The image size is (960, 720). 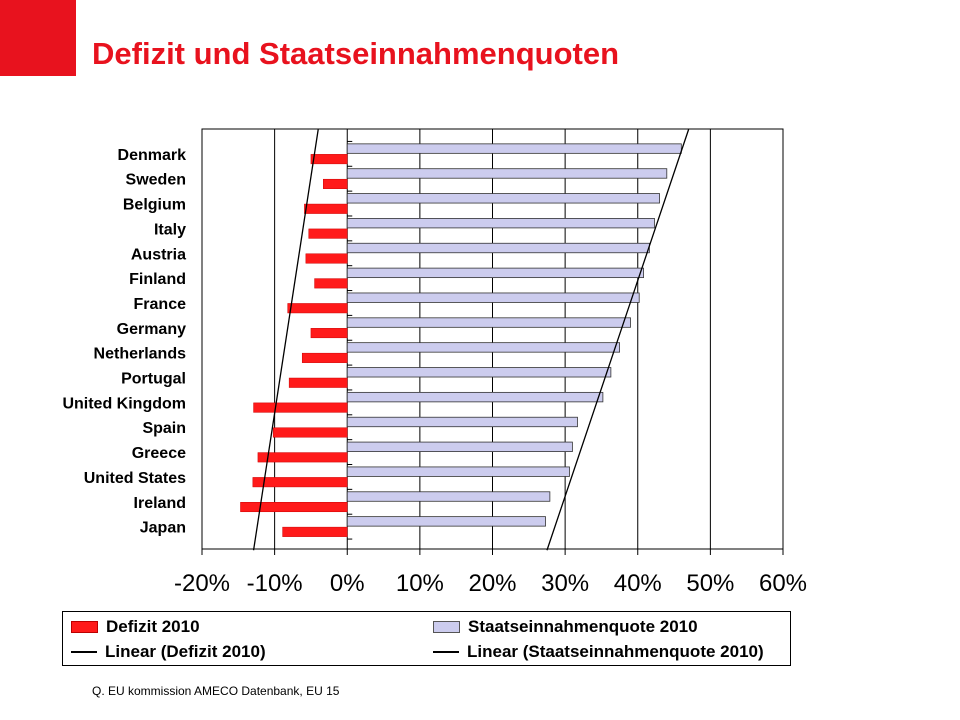 I want to click on legend-label-revenue-trend: Linear (Staatseinnahmenquote 2010), so click(x=615, y=651).